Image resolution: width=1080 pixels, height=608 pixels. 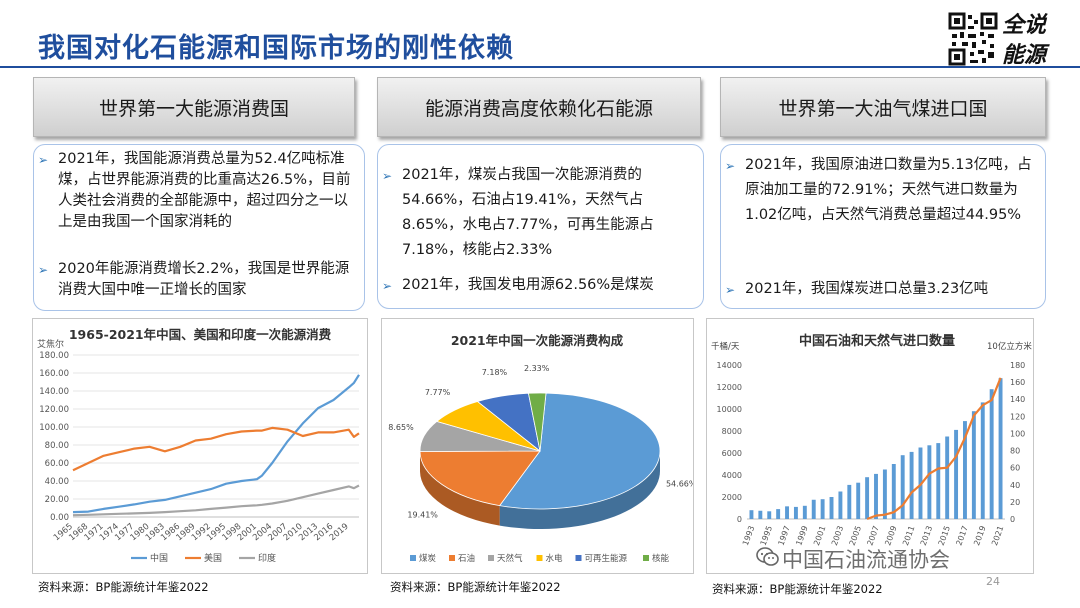 I want to click on section-heading-2: 能源消费高度依赖化石能源, so click(x=539, y=107).